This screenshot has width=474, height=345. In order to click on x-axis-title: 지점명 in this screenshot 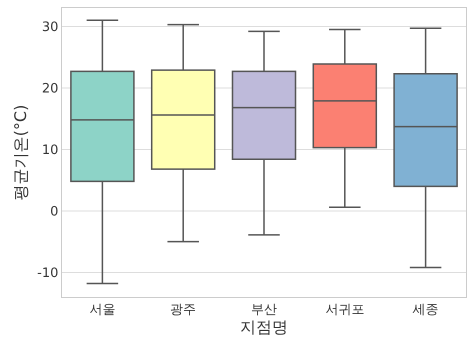, I will do `click(264, 327)`.